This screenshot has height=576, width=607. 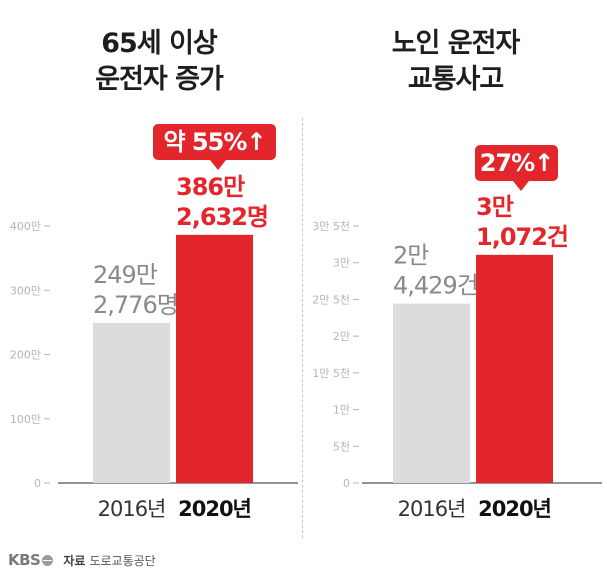 What do you see at coordinates (74, 560) in the screenshot?
I see `source-label: 자료` at bounding box center [74, 560].